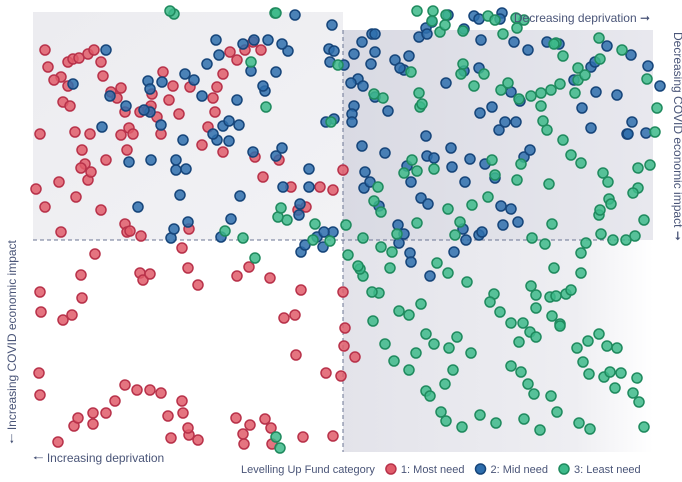 The height and width of the screenshot is (482, 682). I want to click on legend-label: 3: Least need, so click(607, 470).